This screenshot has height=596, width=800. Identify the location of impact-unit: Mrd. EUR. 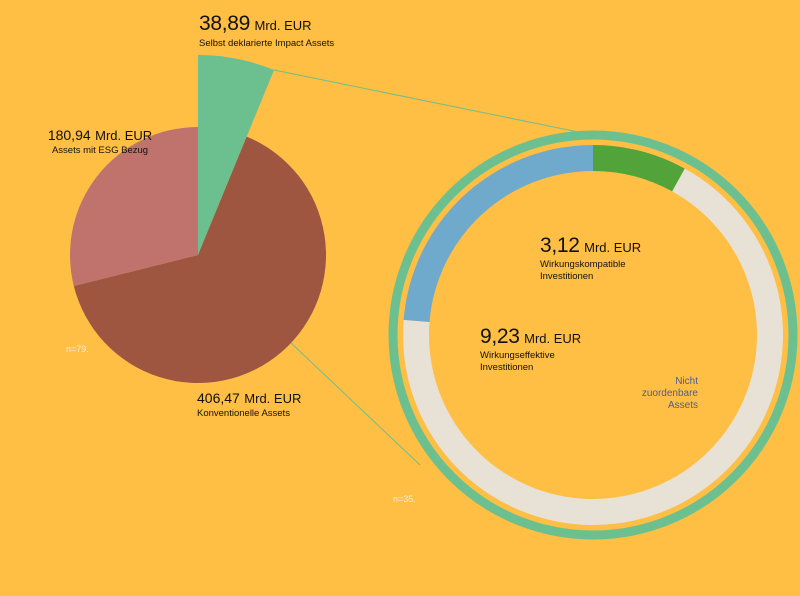
(283, 25).